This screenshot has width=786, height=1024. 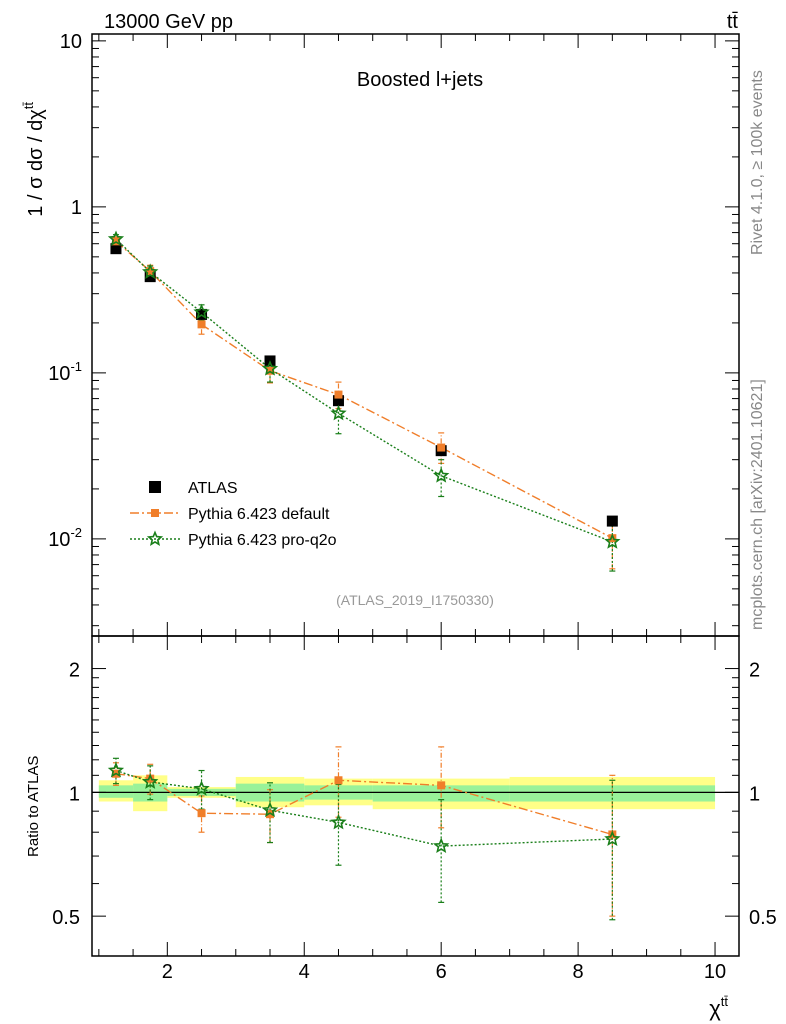 What do you see at coordinates (65, 538) in the screenshot?
I see `y-tick-label: 10⁻²` at bounding box center [65, 538].